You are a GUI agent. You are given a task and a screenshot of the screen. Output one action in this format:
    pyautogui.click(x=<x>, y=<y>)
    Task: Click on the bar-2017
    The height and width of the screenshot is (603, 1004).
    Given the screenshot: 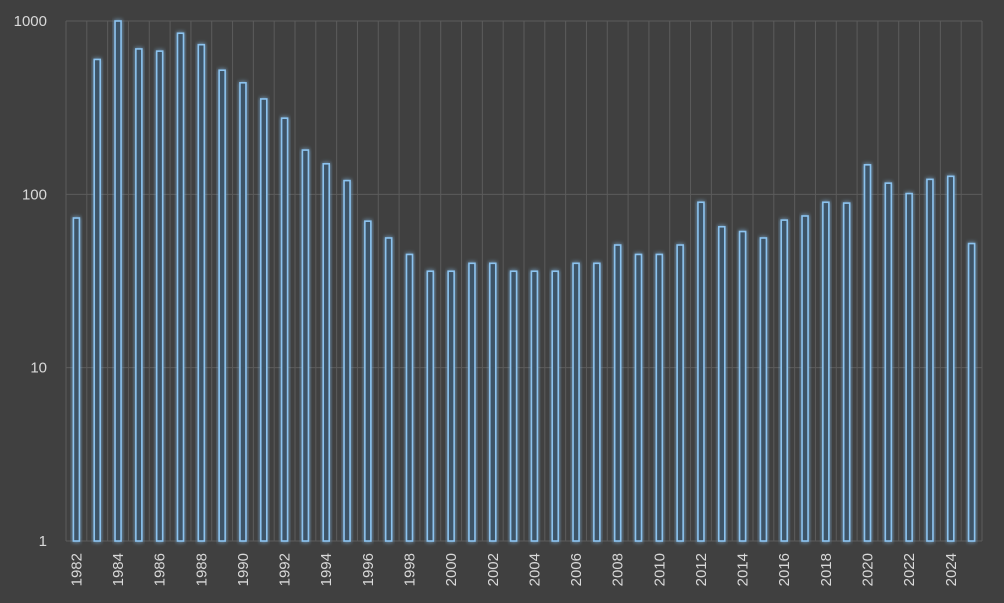 What is the action you would take?
    pyautogui.click(x=805, y=378)
    